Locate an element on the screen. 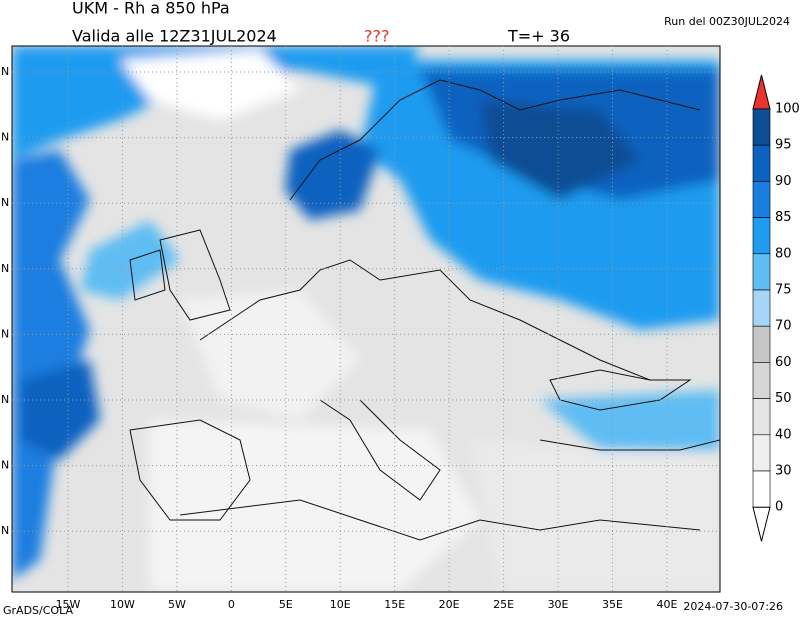 Image resolution: width=800 pixels, height=618 pixels. colorbar-label: 30 is located at coordinates (783, 471).